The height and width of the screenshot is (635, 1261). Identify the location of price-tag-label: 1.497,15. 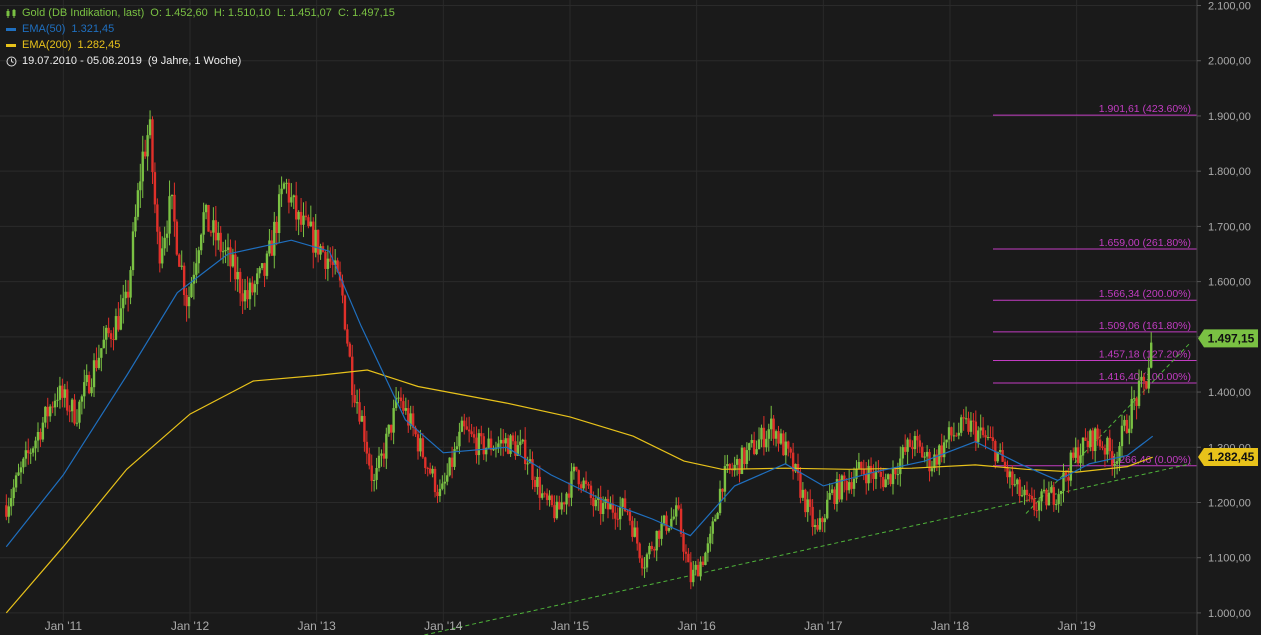
(1231, 338).